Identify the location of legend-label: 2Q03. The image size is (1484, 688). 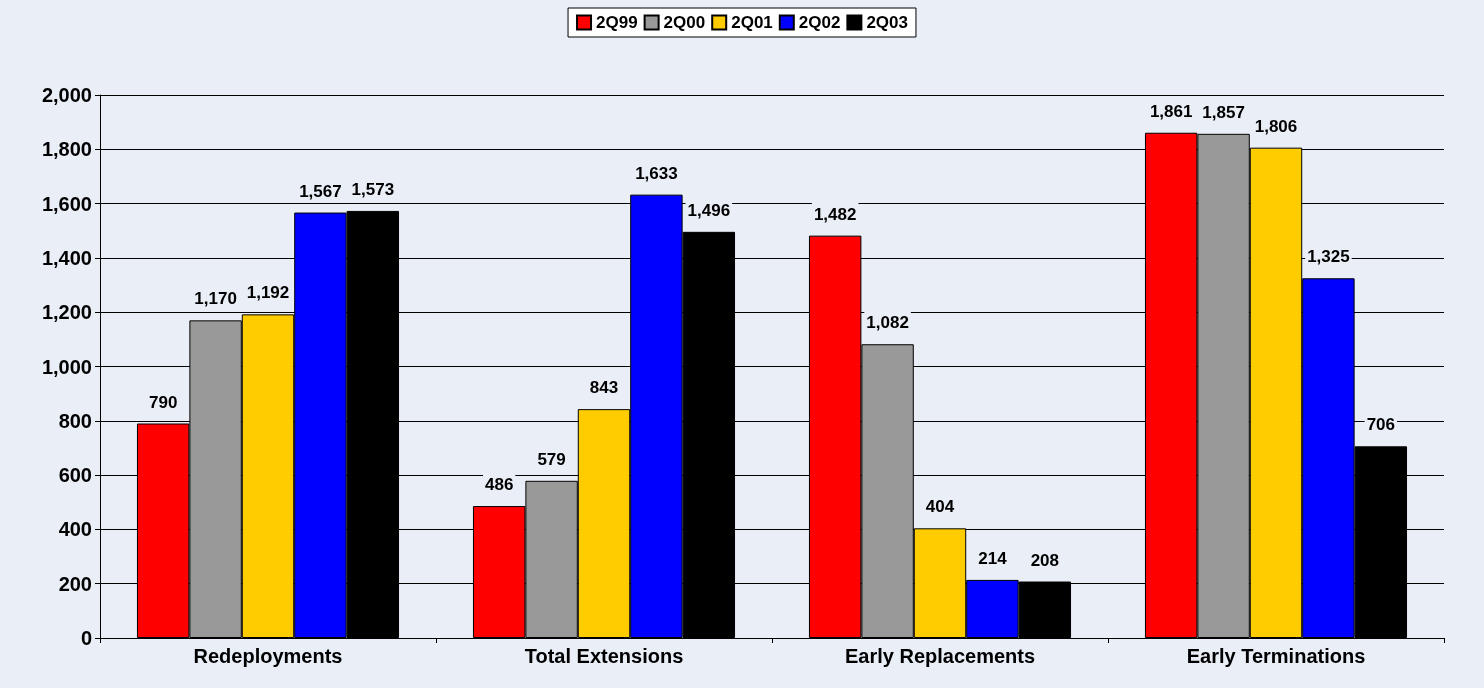
(887, 22).